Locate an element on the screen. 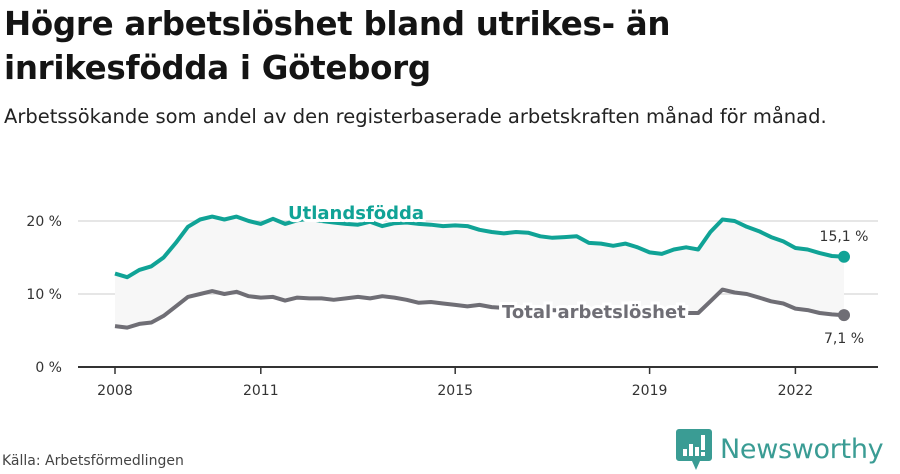 The image size is (900, 474). y-tick-label: 0 % is located at coordinates (48, 368).